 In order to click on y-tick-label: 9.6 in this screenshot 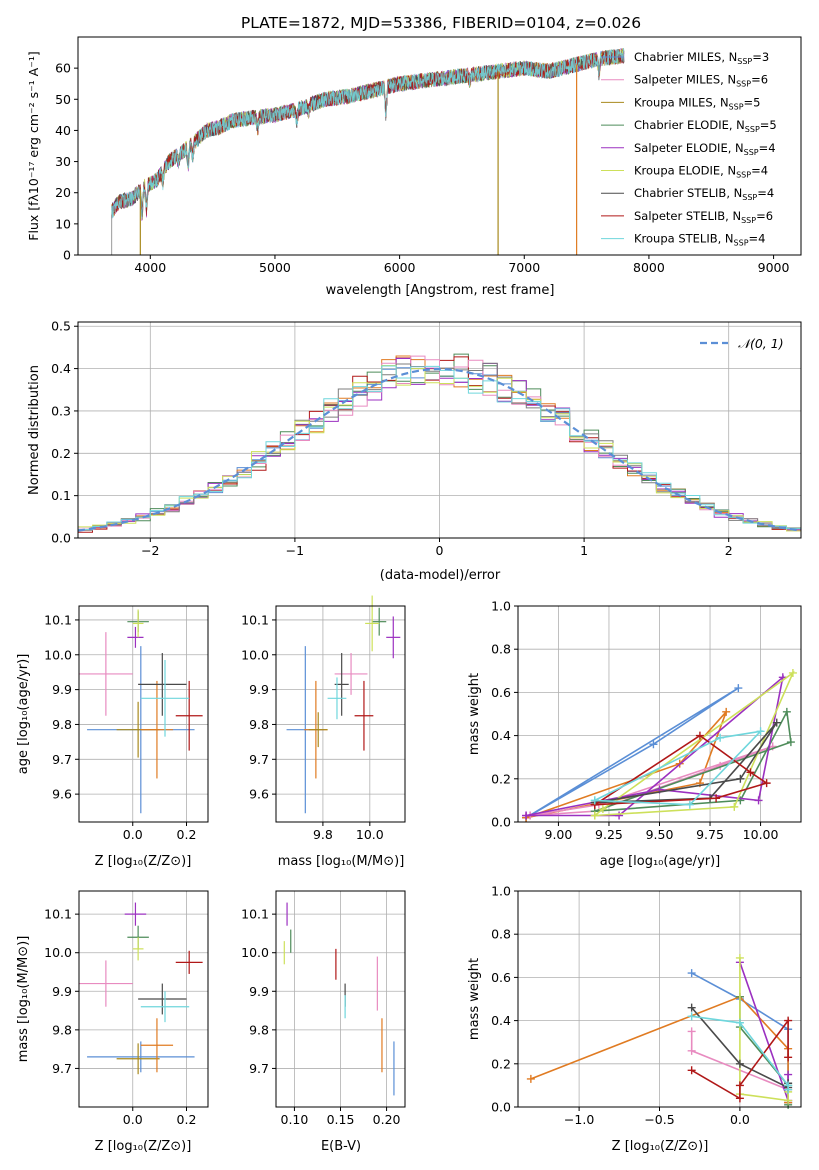, I will do `click(62, 794)`.